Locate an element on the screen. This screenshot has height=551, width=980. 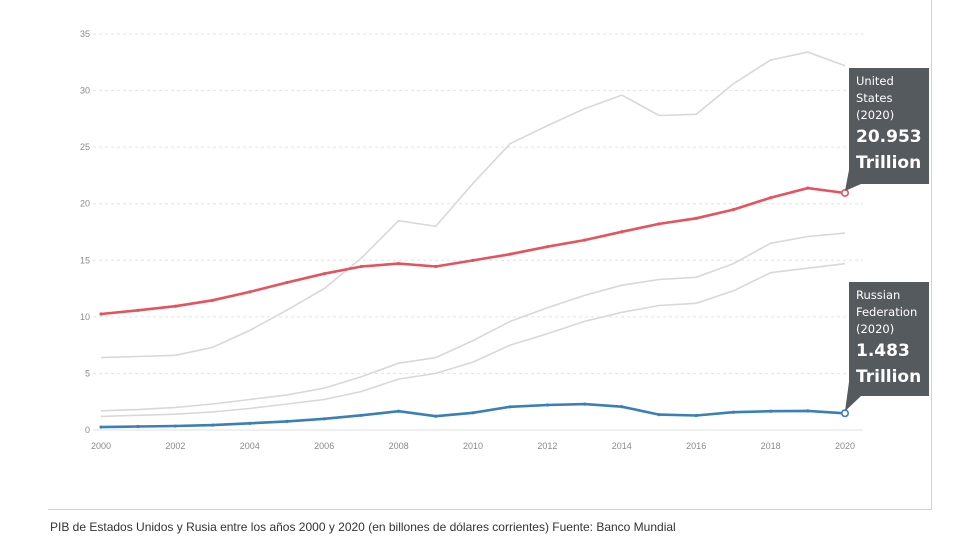
tooltip-value: 1.483 is located at coordinates (883, 351).